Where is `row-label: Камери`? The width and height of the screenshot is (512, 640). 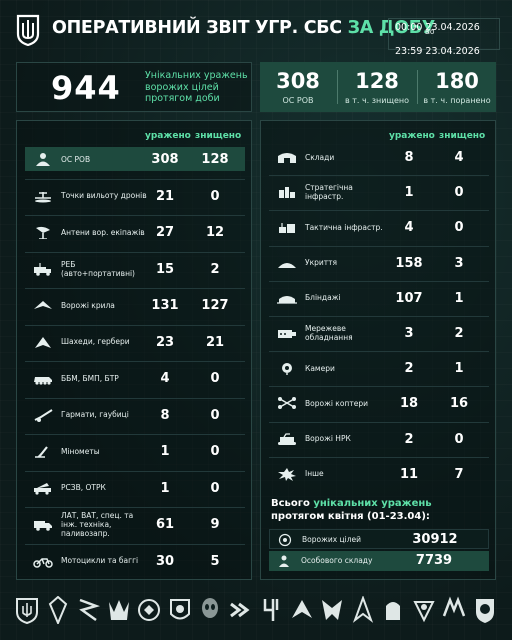 row-label: Камери is located at coordinates (320, 368).